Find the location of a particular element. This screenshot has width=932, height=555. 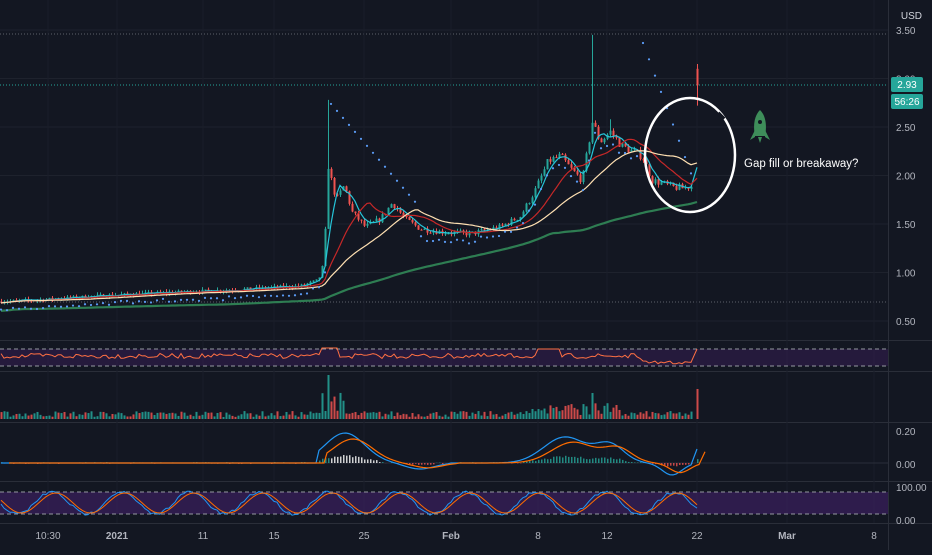

time-tick-label: Feb is located at coordinates (451, 536).